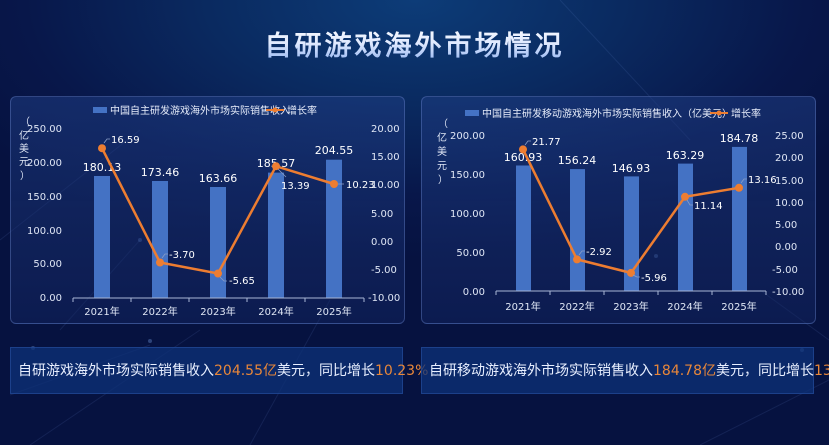 Image resolution: width=829 pixels, height=445 pixels. Describe the element at coordinates (541, 371) in the screenshot. I see `summary-text: 自研移动游戏海外市场实际销售收入` at that location.